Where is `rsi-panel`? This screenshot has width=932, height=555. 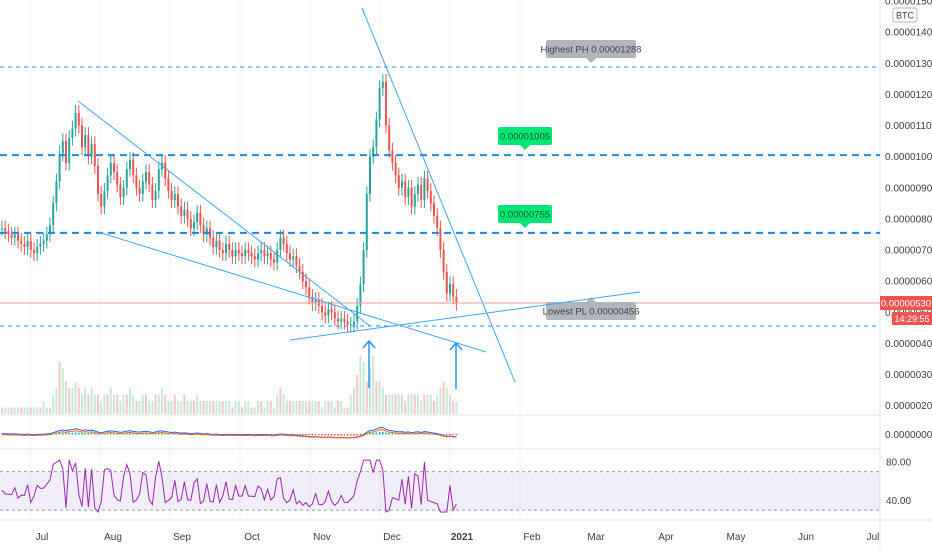 rsi-panel is located at coordinates (440, 486).